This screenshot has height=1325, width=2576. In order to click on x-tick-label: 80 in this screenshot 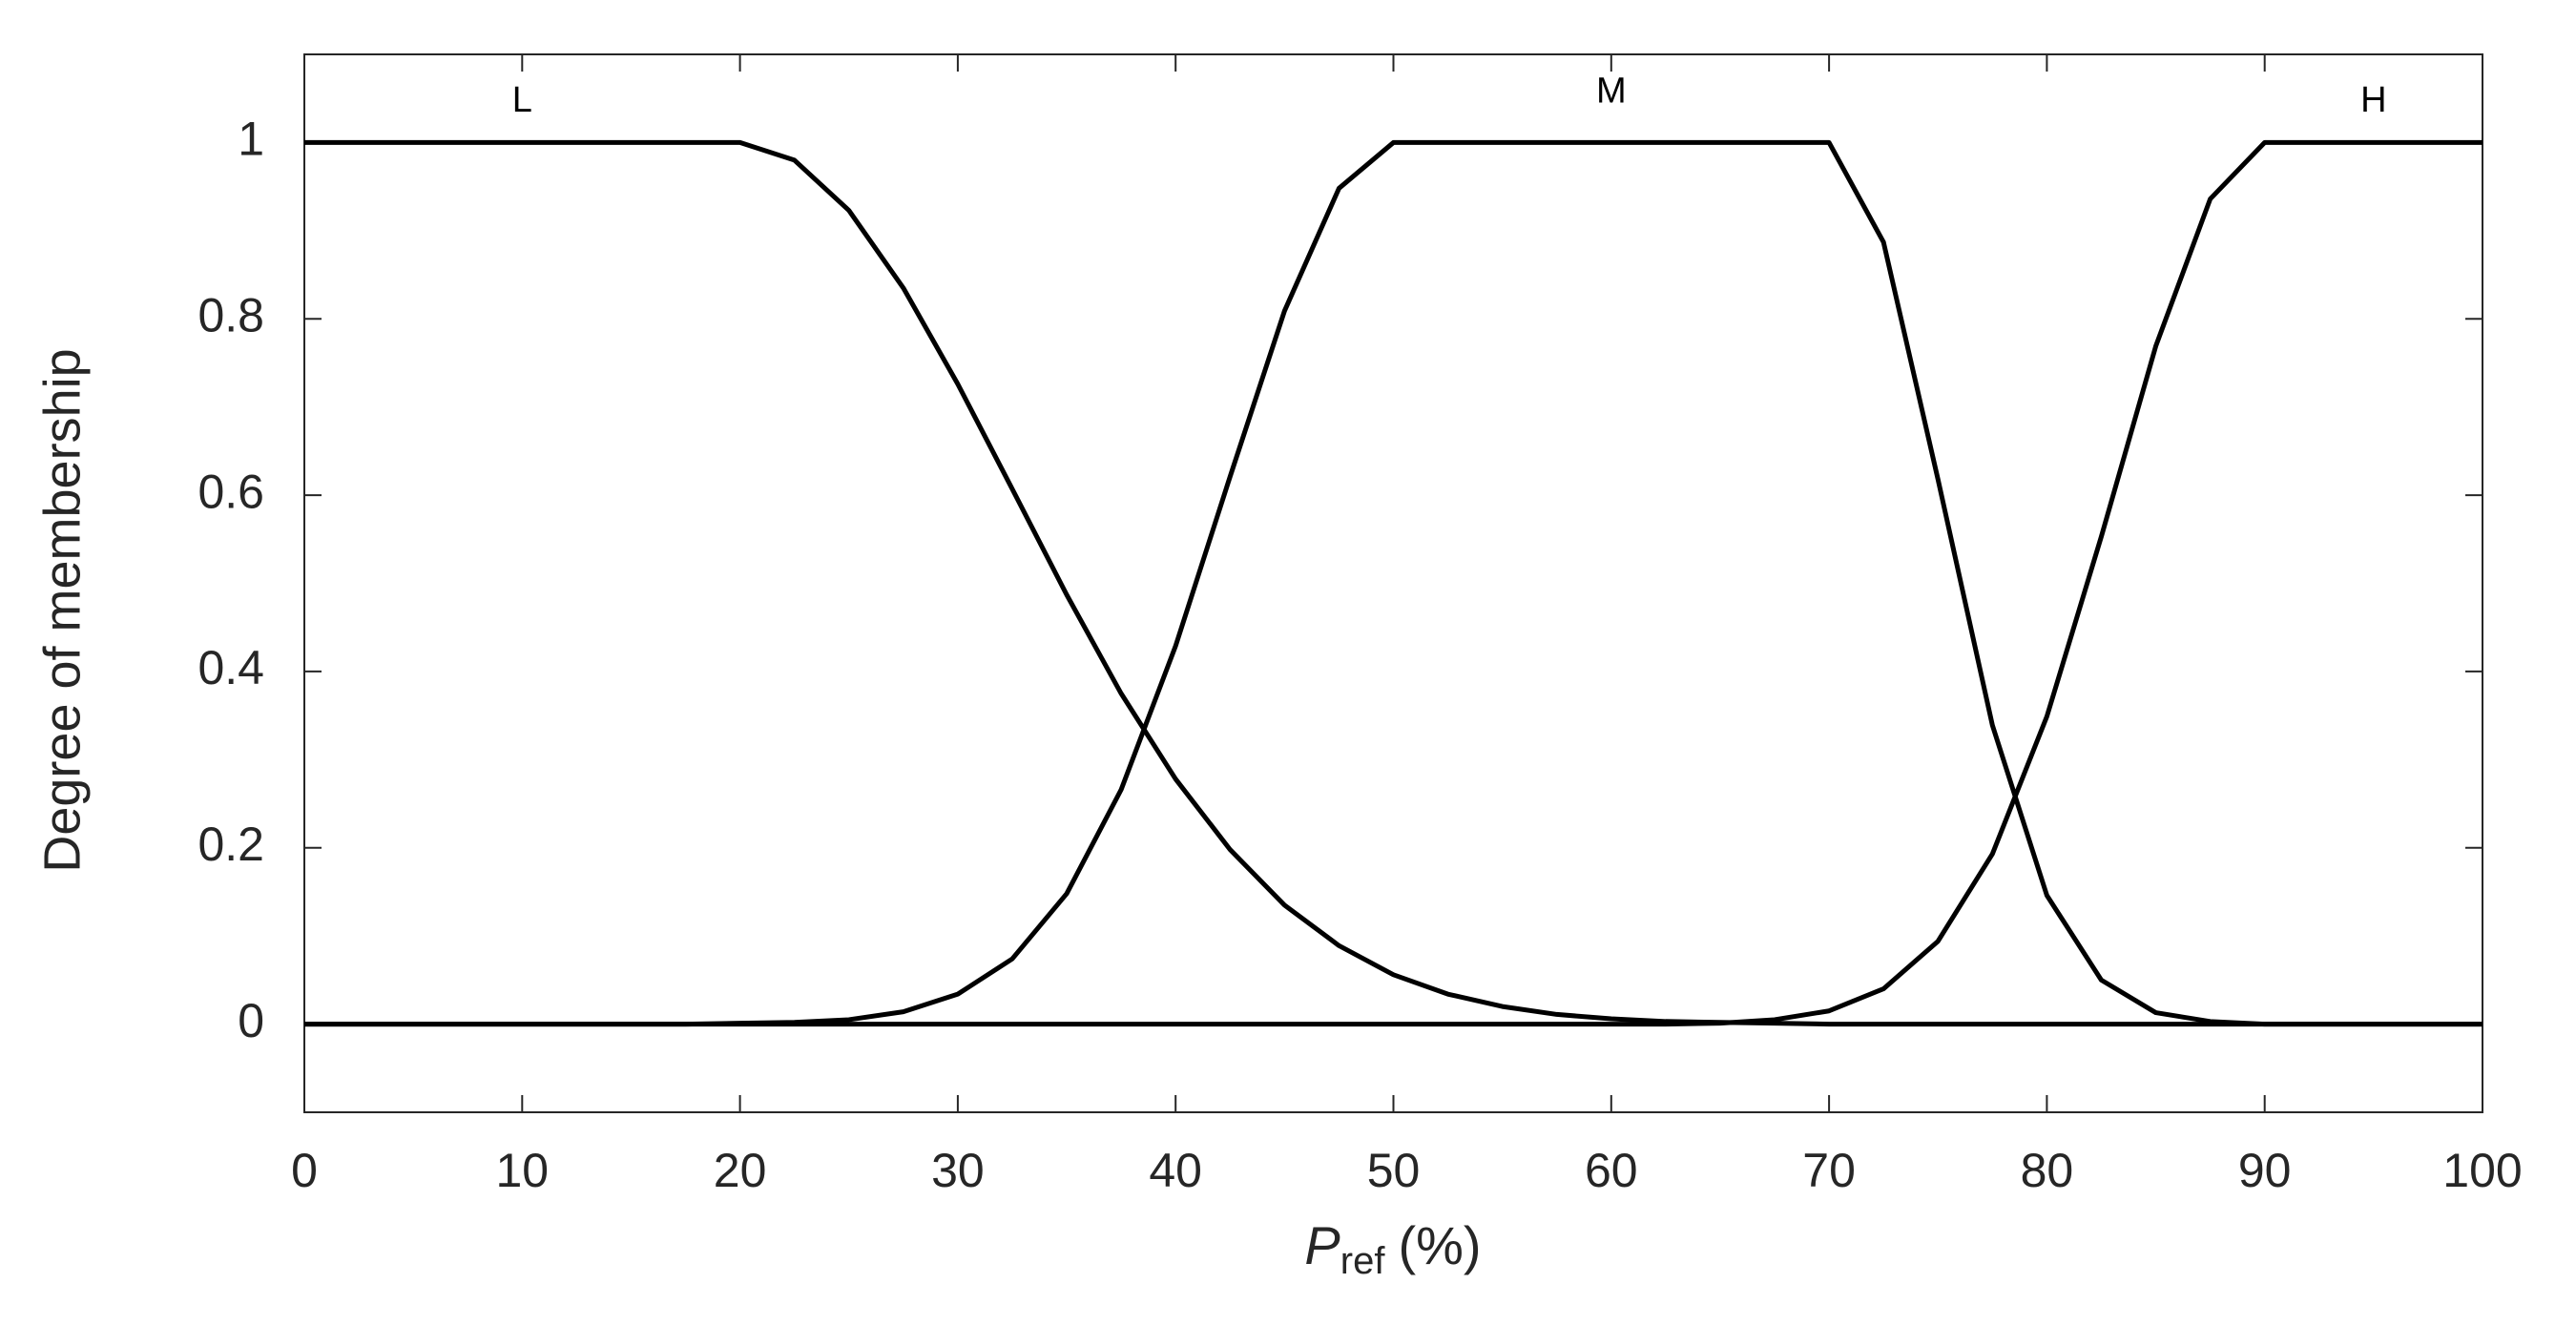, I will do `click(2047, 1170)`.